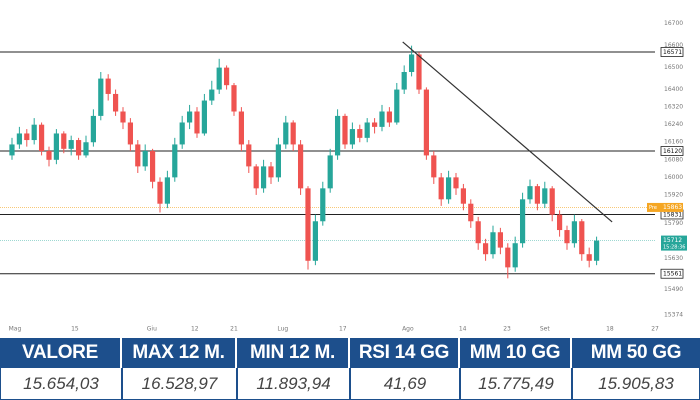 This screenshot has height=400, width=700. I want to click on table-cell: 11.893,94, so click(293, 384).